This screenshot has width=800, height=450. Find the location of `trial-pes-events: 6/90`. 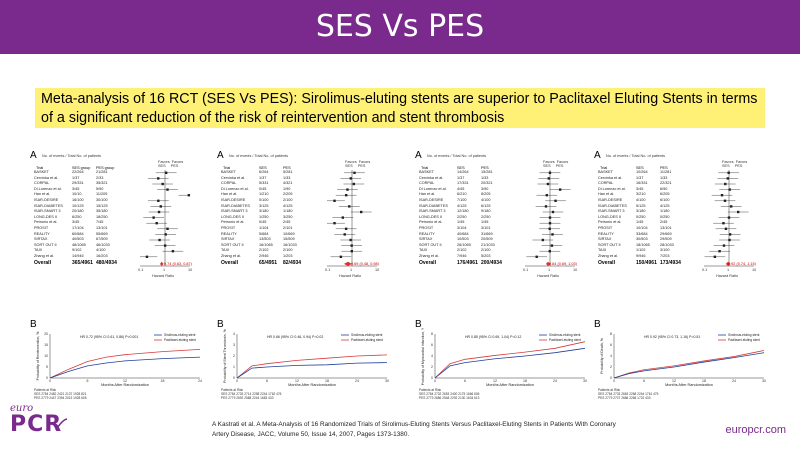

trial-pes-events: 6/90 is located at coordinates (664, 188).